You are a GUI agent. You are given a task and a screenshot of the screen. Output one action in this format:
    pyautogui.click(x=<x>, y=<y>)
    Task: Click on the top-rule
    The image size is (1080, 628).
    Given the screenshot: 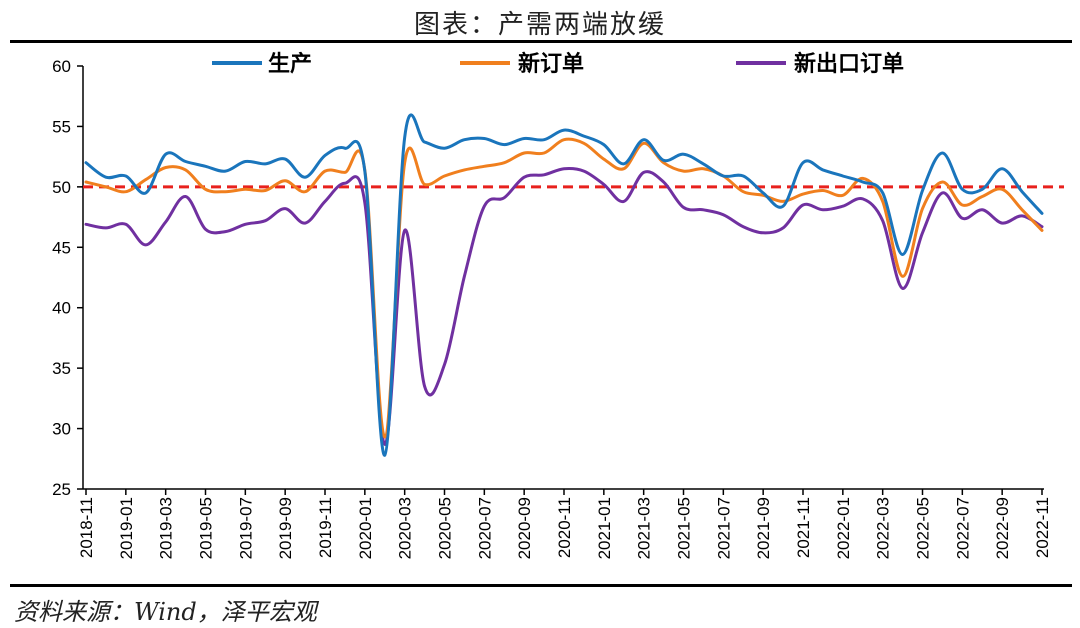 What is the action you would take?
    pyautogui.click(x=541, y=41)
    